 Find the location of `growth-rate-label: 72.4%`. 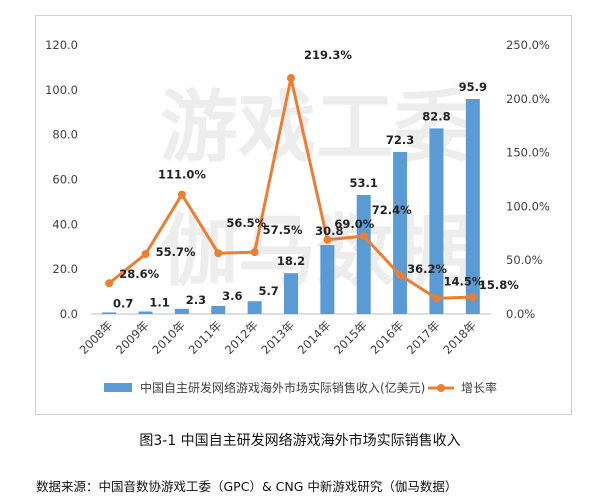

growth-rate-label: 72.4% is located at coordinates (392, 210).